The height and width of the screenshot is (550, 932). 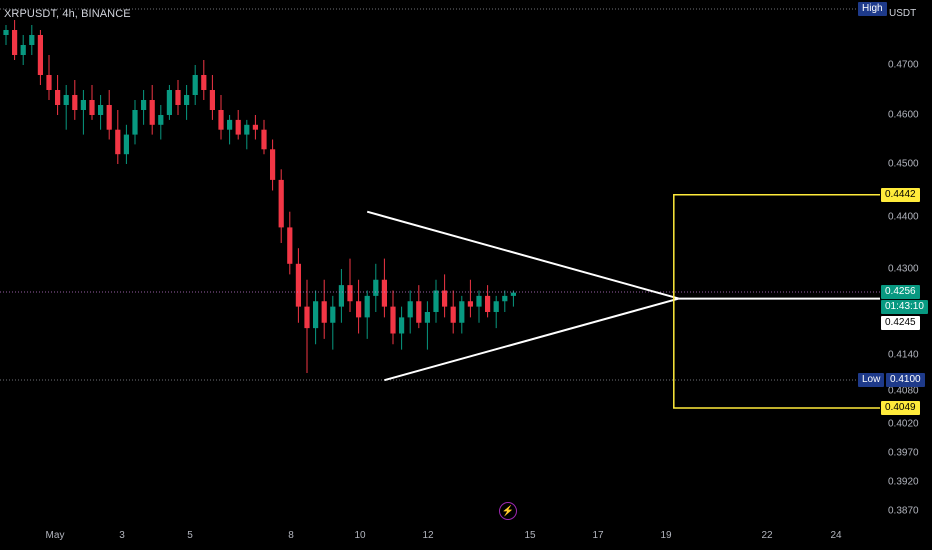 What do you see at coordinates (905, 380) in the screenshot?
I see `low-price-tag: 0.4100` at bounding box center [905, 380].